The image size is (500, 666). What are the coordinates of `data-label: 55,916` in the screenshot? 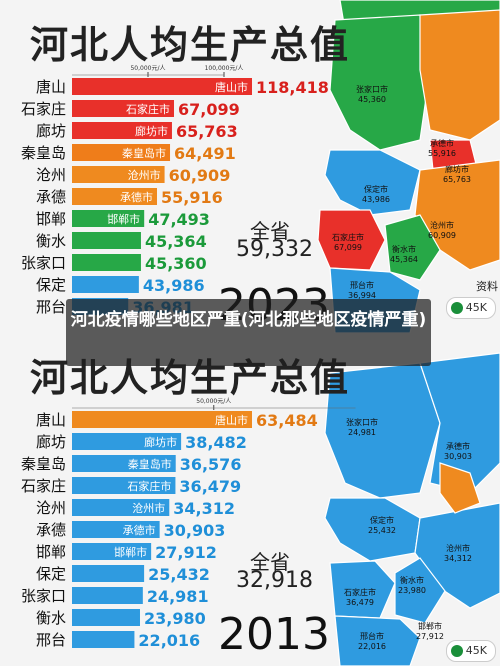 It's located at (192, 197).